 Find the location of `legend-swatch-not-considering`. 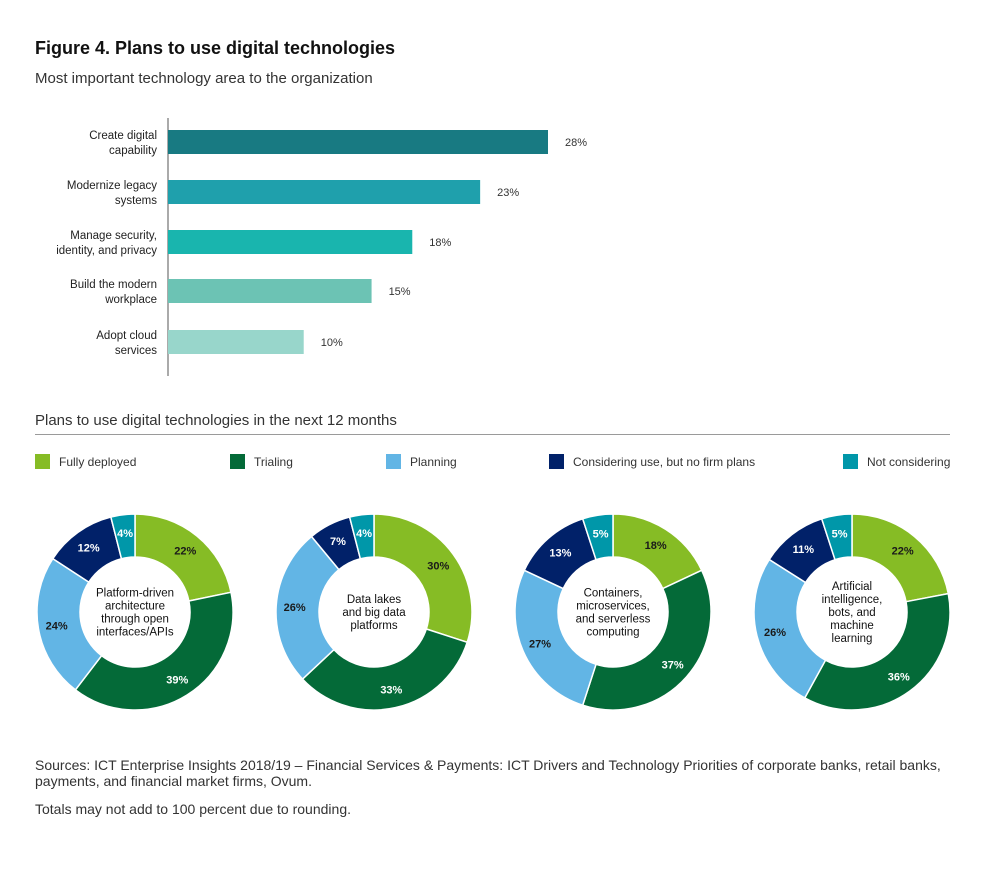

legend-swatch-not-considering is located at coordinates (850, 461).